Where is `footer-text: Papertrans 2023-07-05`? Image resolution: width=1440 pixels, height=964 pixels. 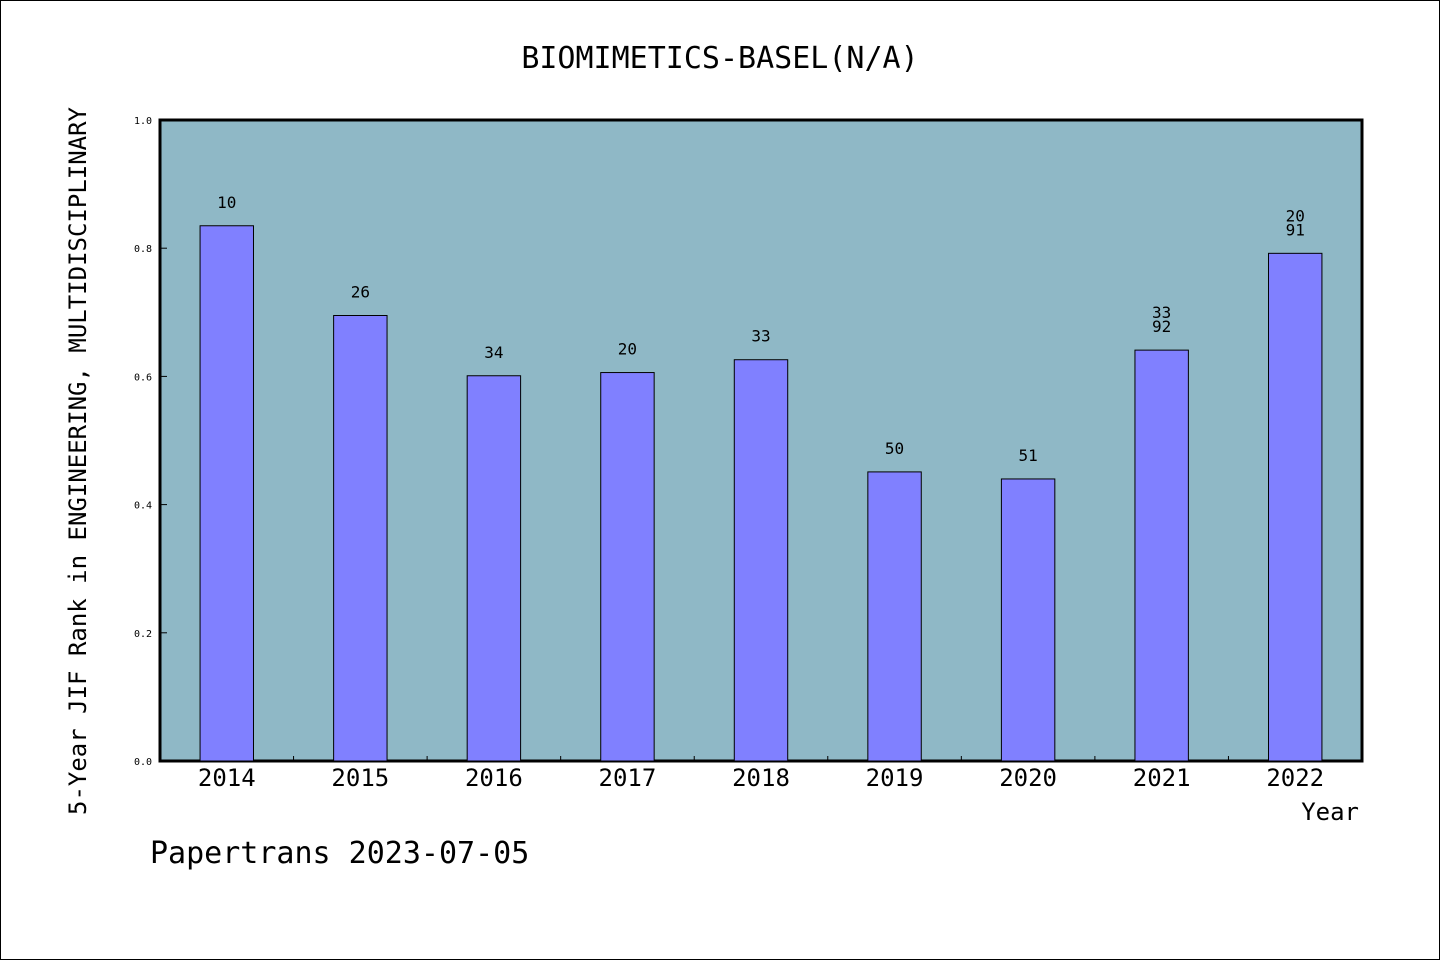 footer-text: Papertrans 2023-07-05 is located at coordinates (339, 853).